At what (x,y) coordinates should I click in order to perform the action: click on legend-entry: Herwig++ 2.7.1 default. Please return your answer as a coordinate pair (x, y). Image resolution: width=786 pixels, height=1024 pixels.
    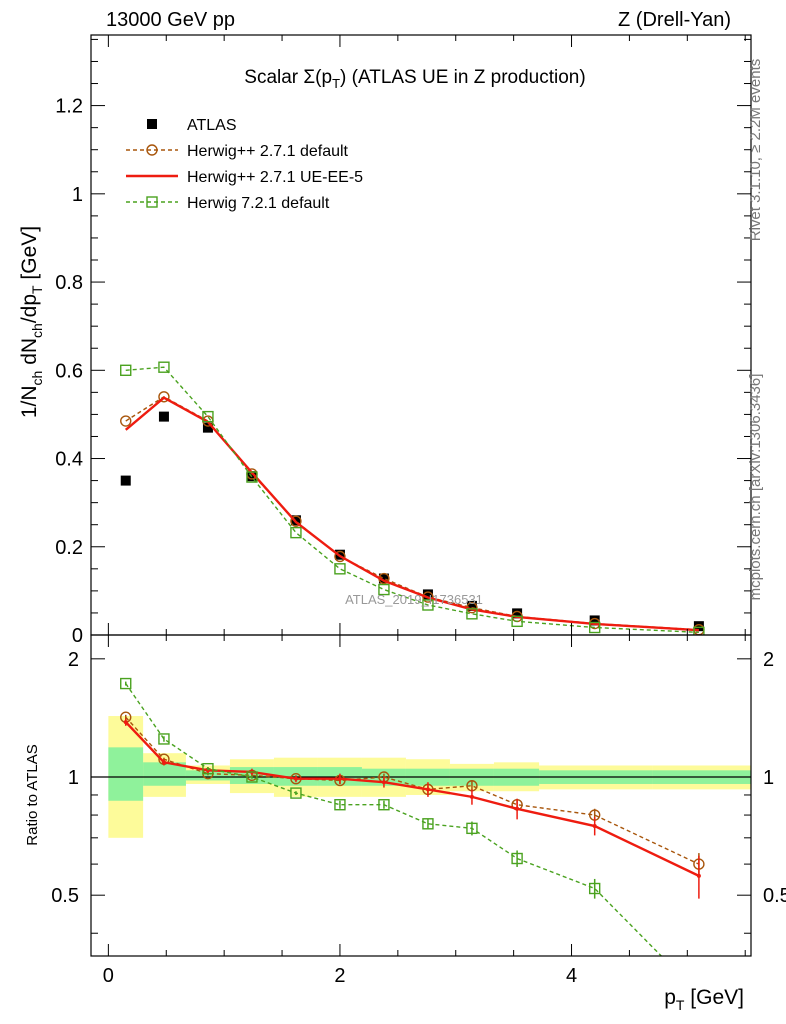
    Looking at the image, I should click on (237, 151).